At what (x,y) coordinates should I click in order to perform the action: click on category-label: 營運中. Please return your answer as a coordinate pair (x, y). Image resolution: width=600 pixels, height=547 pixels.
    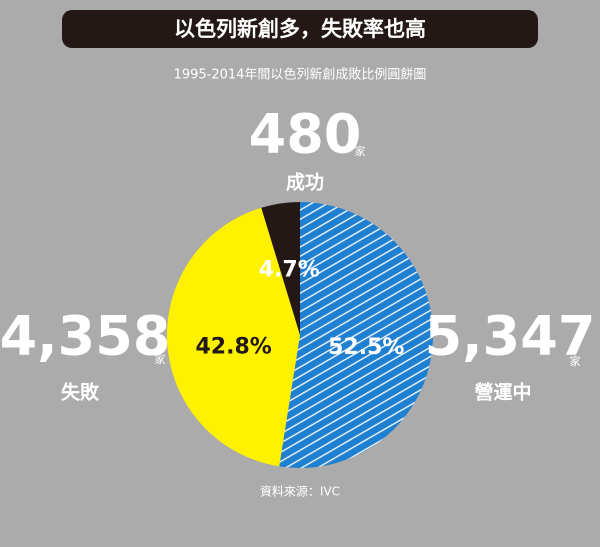
    Looking at the image, I should click on (502, 392).